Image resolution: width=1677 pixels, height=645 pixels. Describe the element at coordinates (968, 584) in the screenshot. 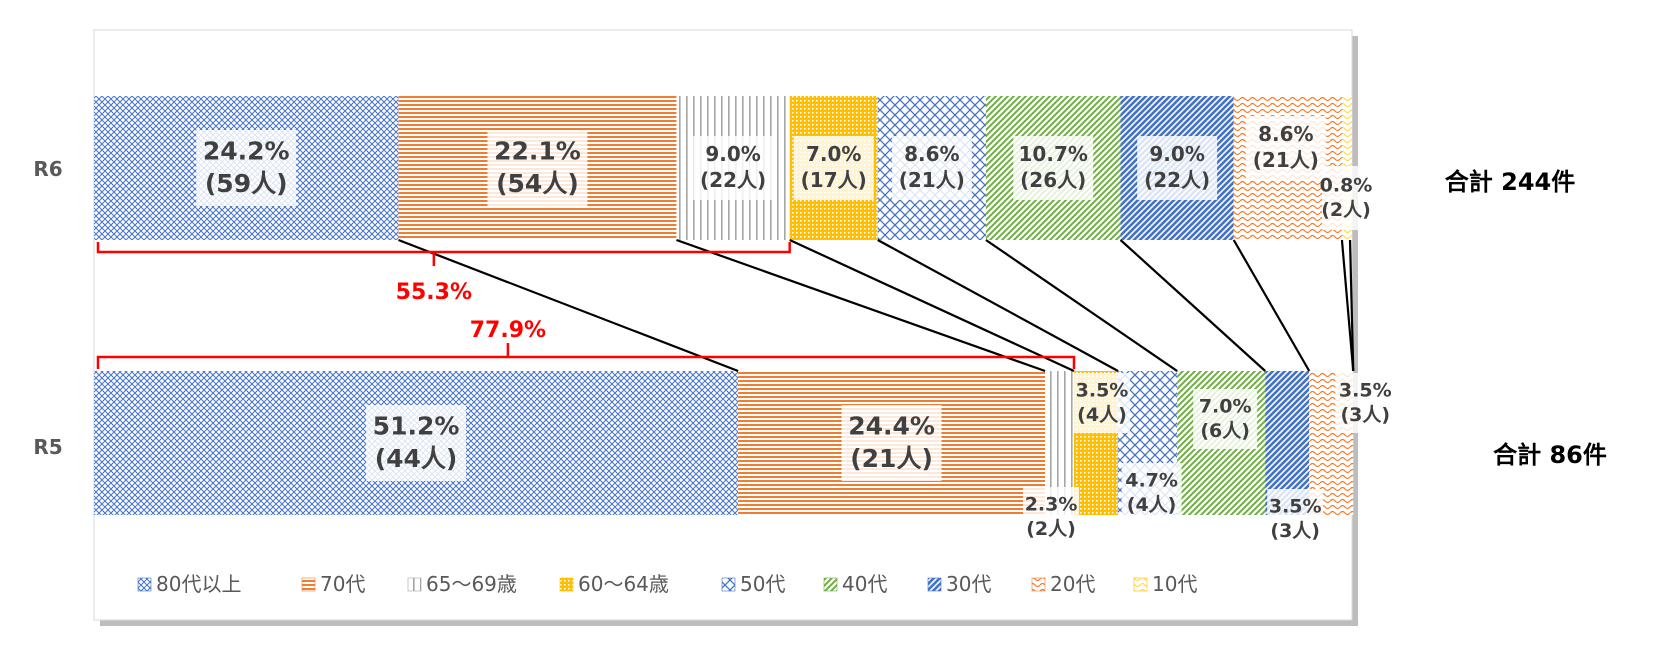

I see `legend-label: 30代` at that location.